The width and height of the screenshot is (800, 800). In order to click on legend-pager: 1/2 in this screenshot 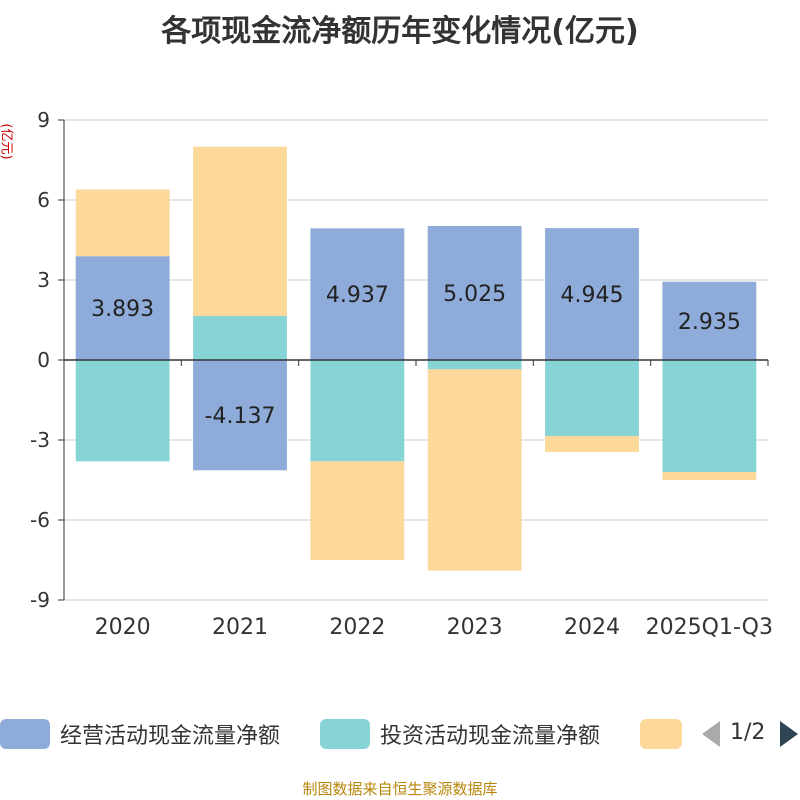, I will do `click(750, 734)`.